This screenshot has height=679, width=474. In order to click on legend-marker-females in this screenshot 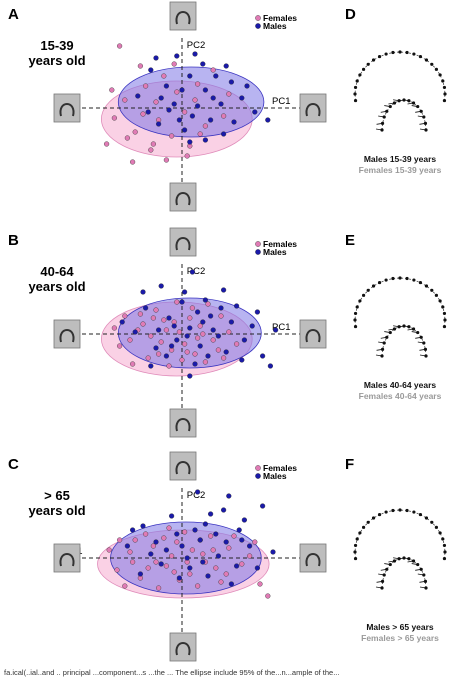, I will do `click(258, 244)`.